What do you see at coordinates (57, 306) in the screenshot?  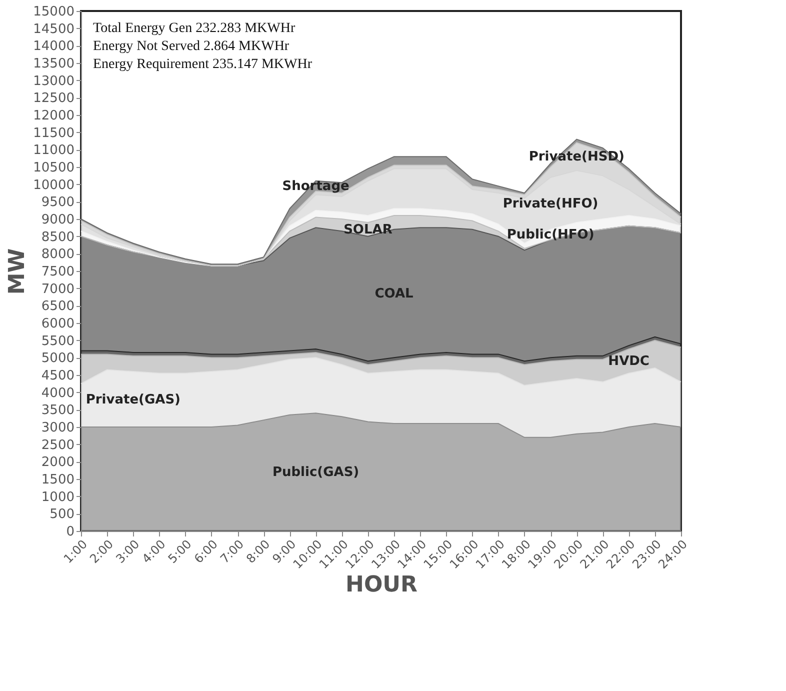 I see `y-tick-label: 6500` at bounding box center [57, 306].